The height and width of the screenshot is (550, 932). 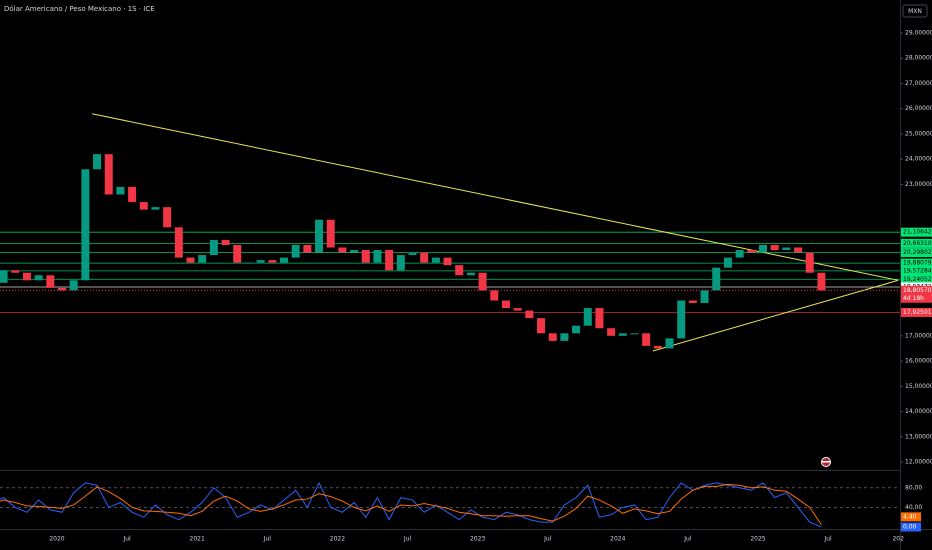 I want to click on y-tick-label: 17,00000, so click(x=918, y=335).